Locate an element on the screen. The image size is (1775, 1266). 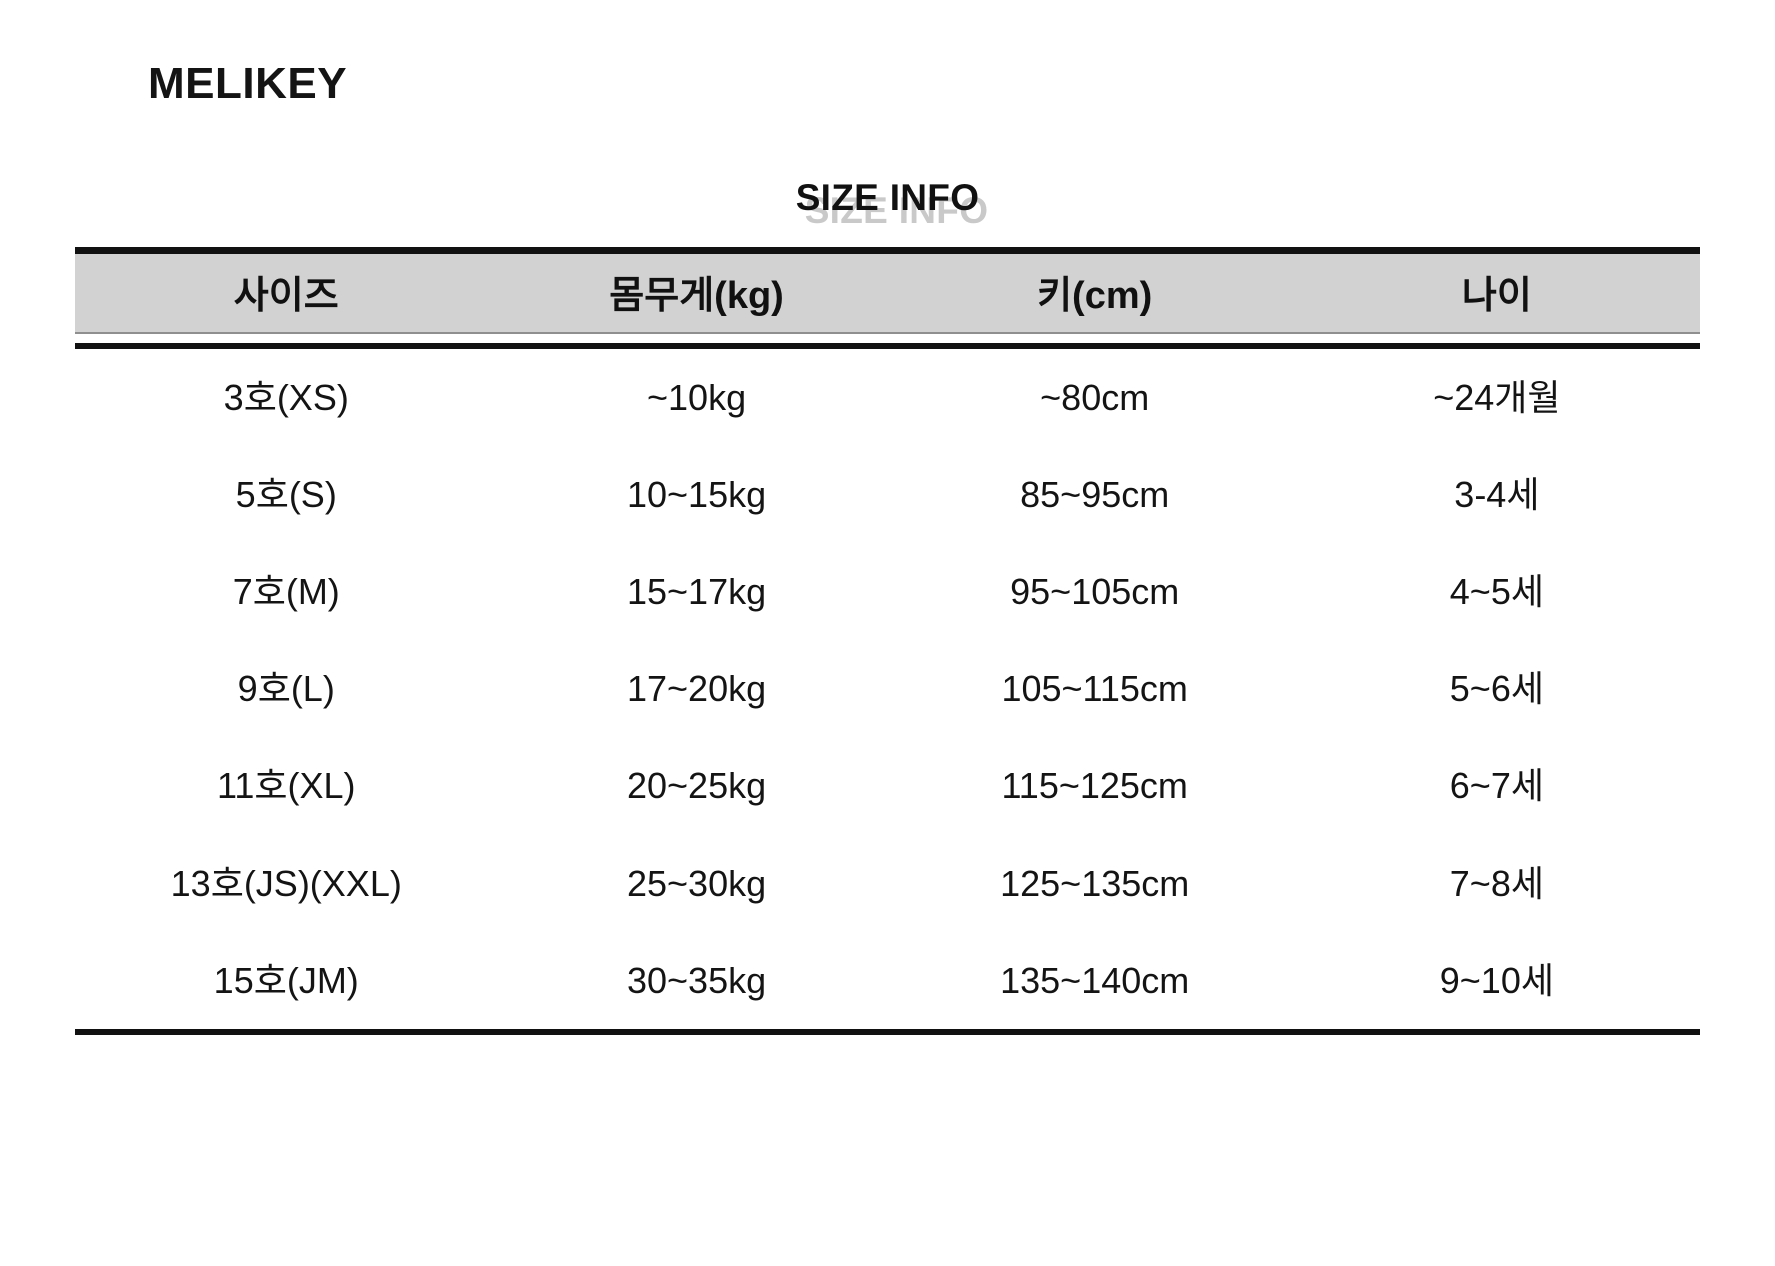
cell-weight: 25~30kg is located at coordinates (696, 883).